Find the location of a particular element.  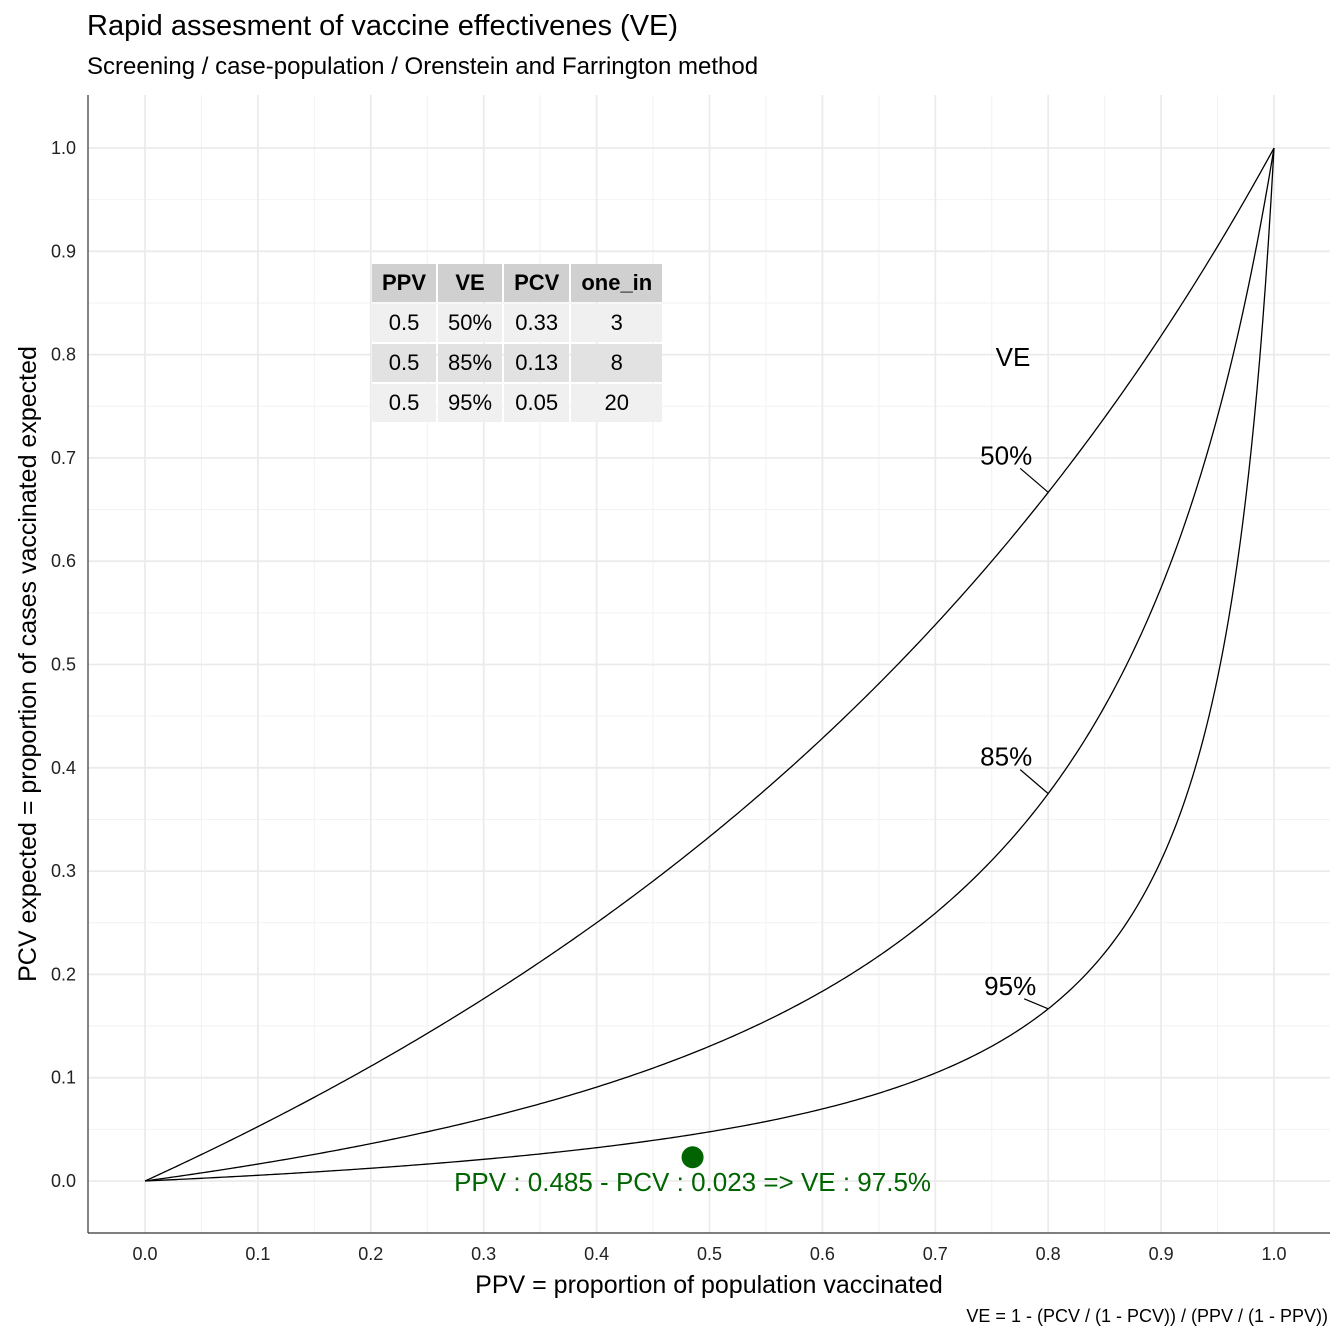

y-tick-label: 0.0 is located at coordinates (63, 1181).